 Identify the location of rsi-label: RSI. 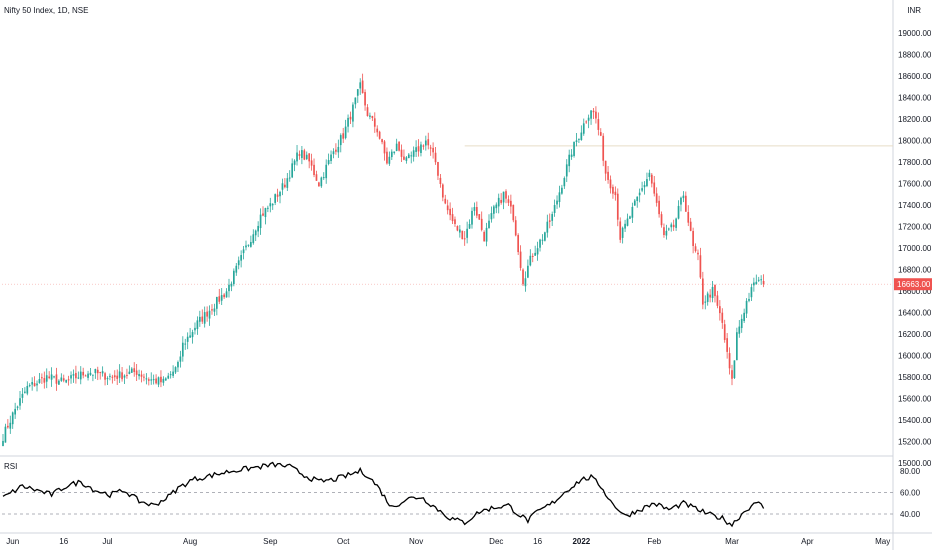
(10, 466).